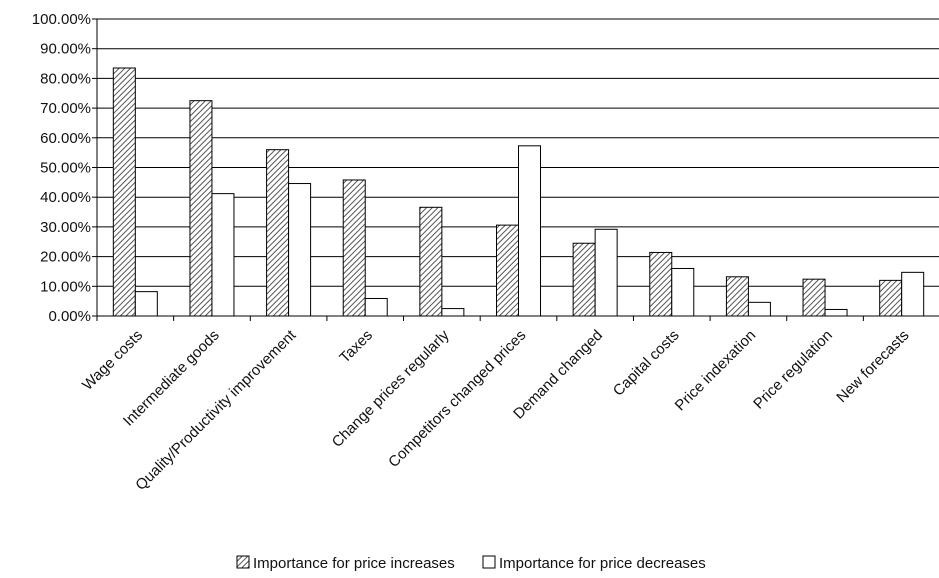  What do you see at coordinates (243, 562) in the screenshot?
I see `legend-swatch-increase` at bounding box center [243, 562].